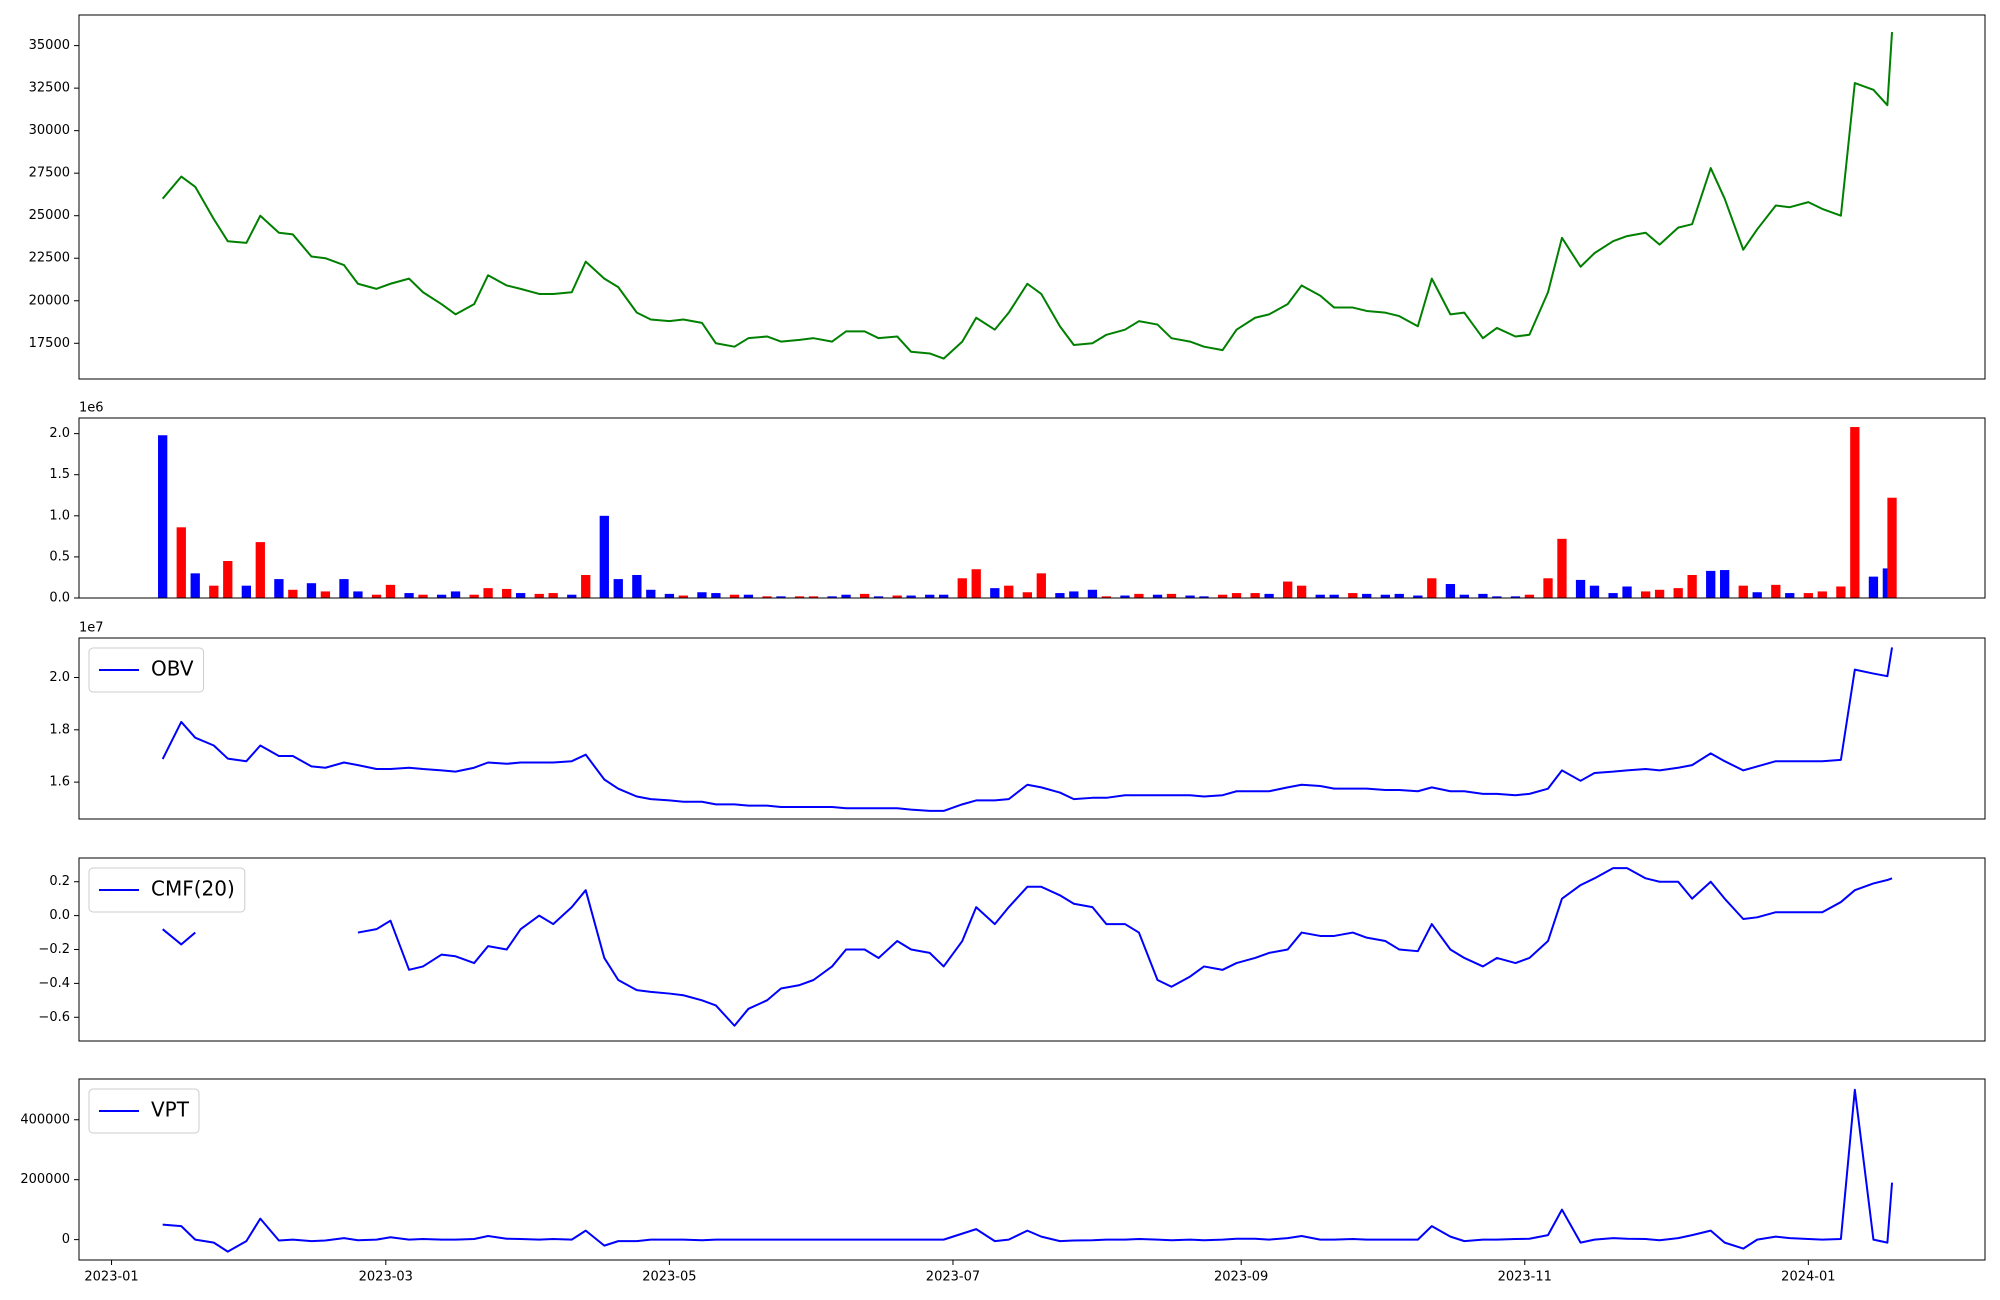 Image resolution: width=2000 pixels, height=1300 pixels. I want to click on y-tick-label: 17500, so click(49, 343).